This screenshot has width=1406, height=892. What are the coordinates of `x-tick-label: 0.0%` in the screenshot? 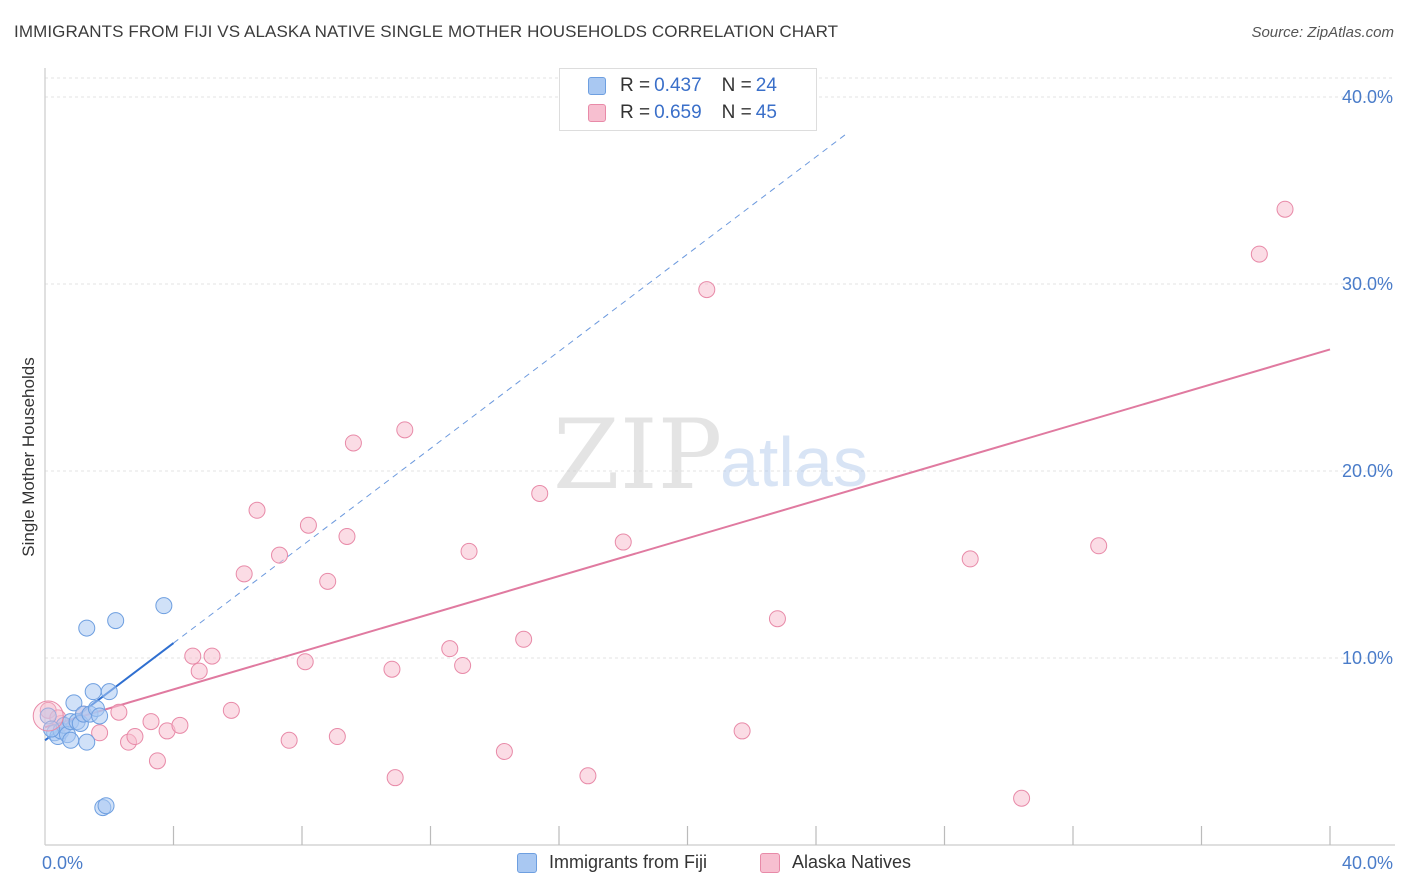 It's located at (62, 863).